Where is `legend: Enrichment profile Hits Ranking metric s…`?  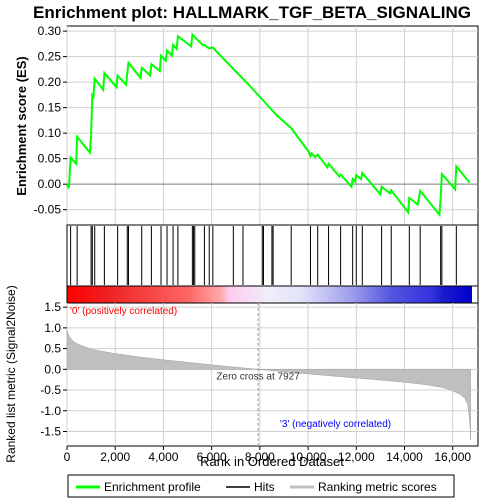 legend: Enrichment profile Hits Ranking metric s… is located at coordinates (261, 486).